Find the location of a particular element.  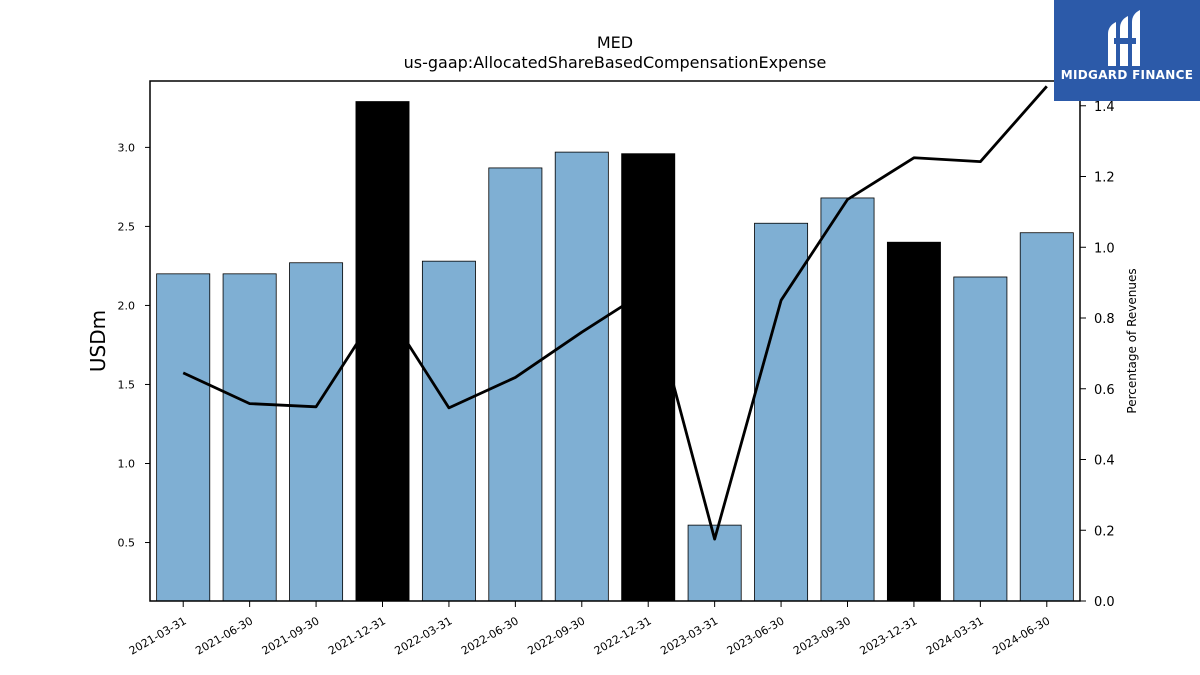

y-axis-right: 0.0 0.2 0.4 0.6 0.8 1.0 1.2 1.4 is located at coordinates (1097, 355).